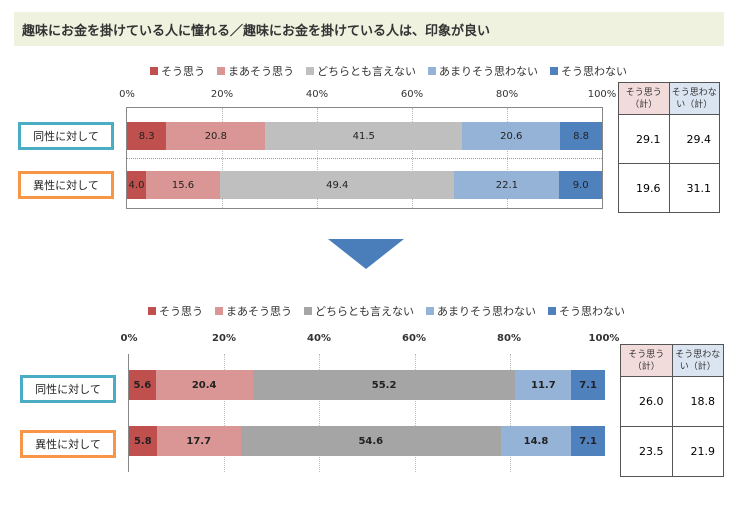 Image resolution: width=740 pixels, height=513 pixels. I want to click on cell: 18.8, so click(697, 401).